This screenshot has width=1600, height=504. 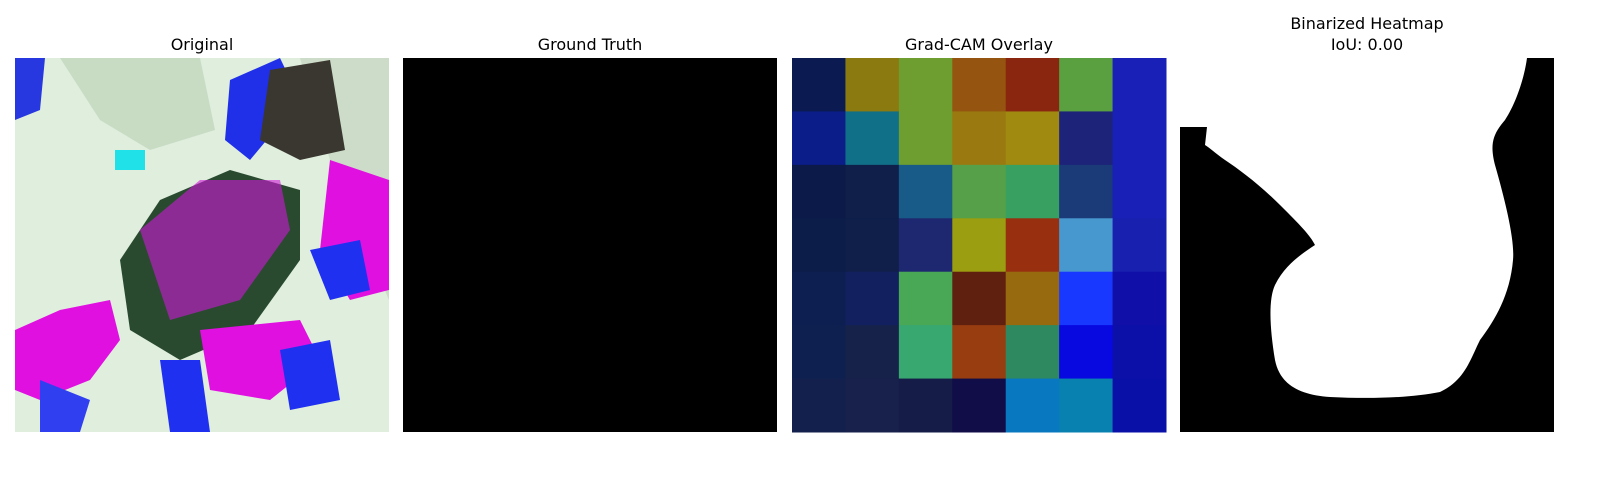 I want to click on panel-title: Binarized Heatmap, so click(x=1366, y=23).